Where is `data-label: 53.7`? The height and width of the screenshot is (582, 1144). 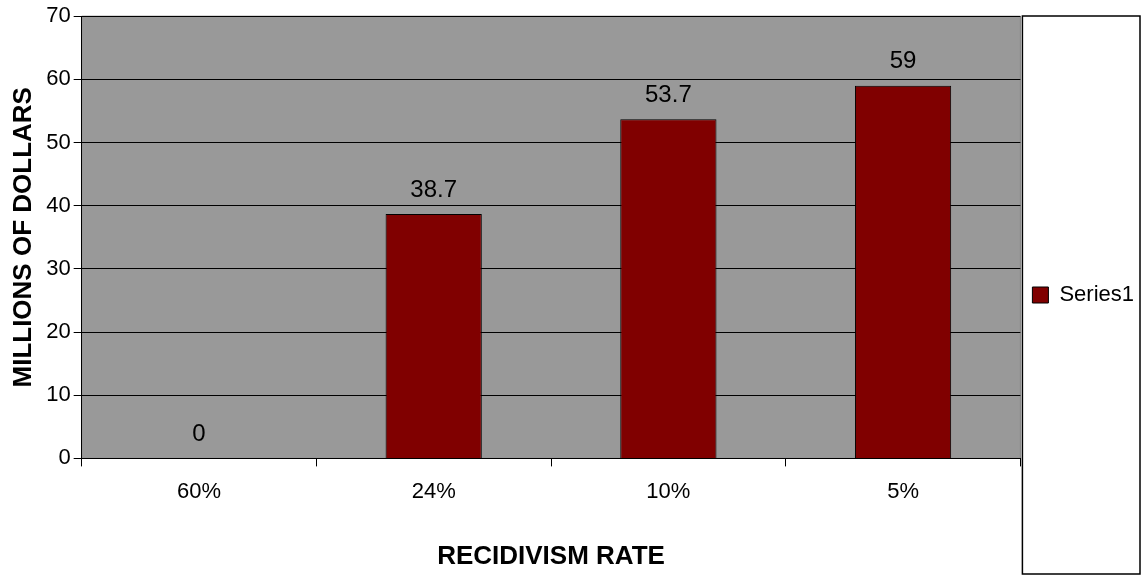 data-label: 53.7 is located at coordinates (668, 93).